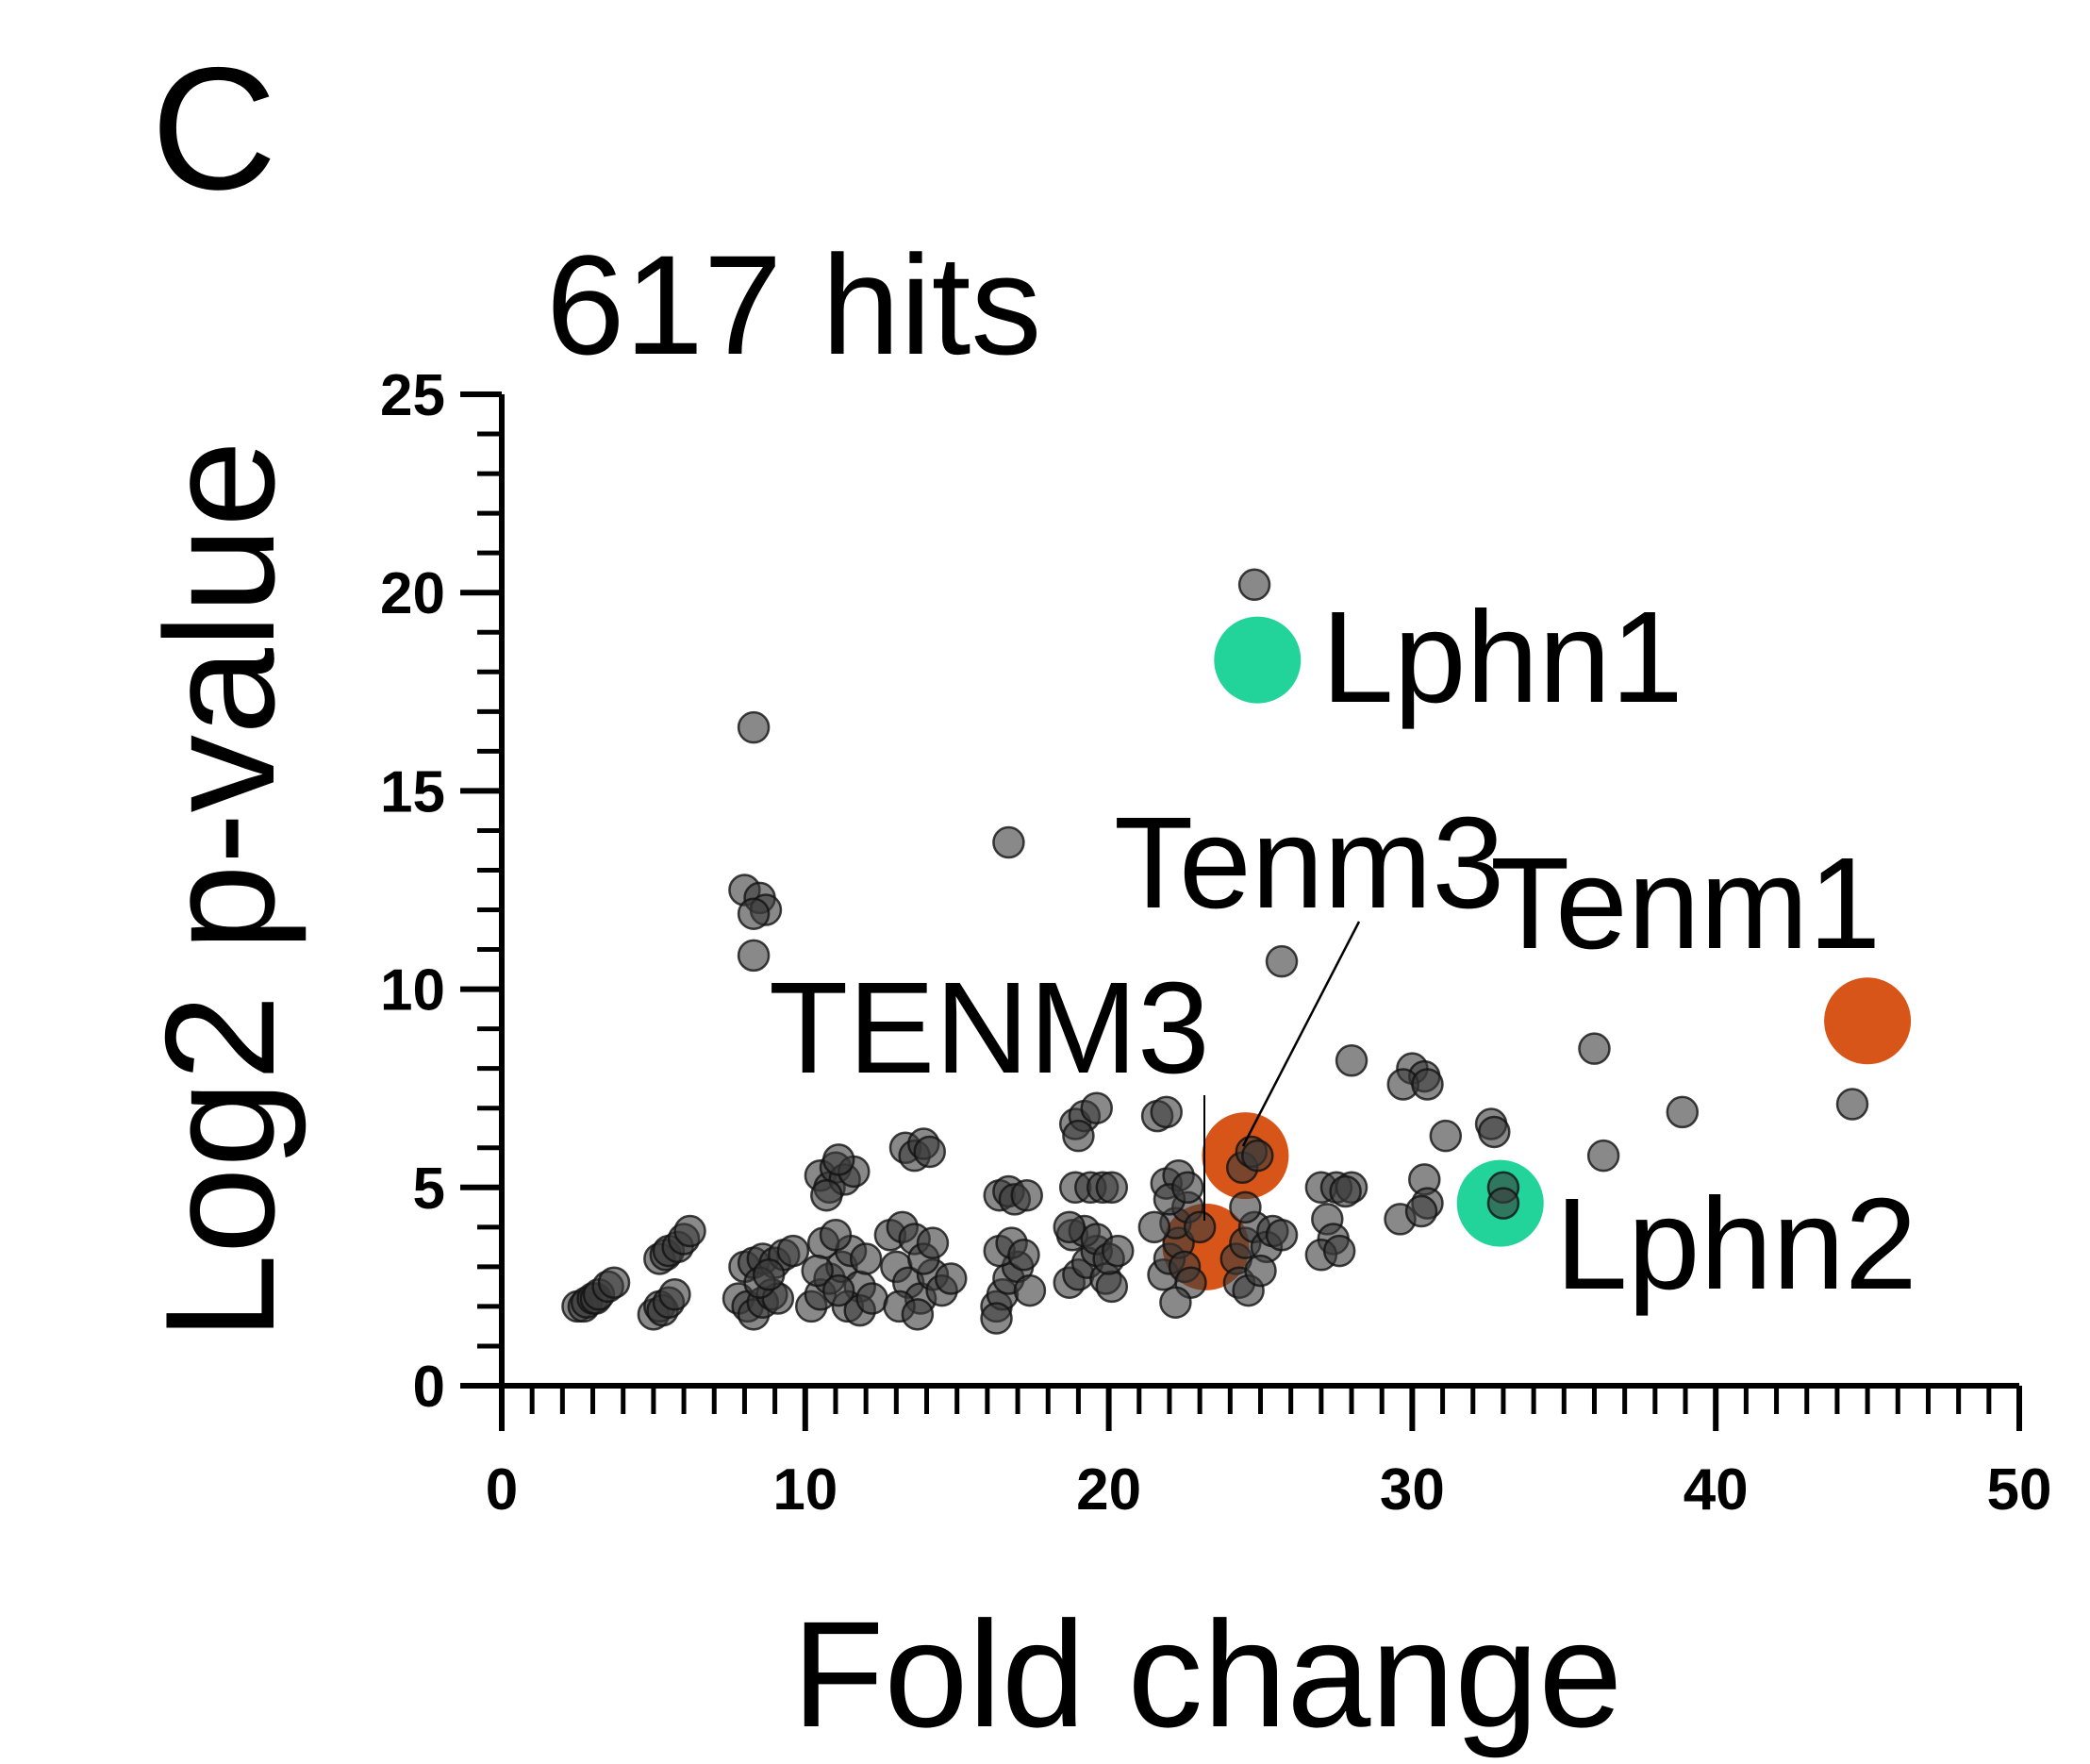  Describe the element at coordinates (429, 1388) in the screenshot. I see `y-tick-label: 0` at that location.